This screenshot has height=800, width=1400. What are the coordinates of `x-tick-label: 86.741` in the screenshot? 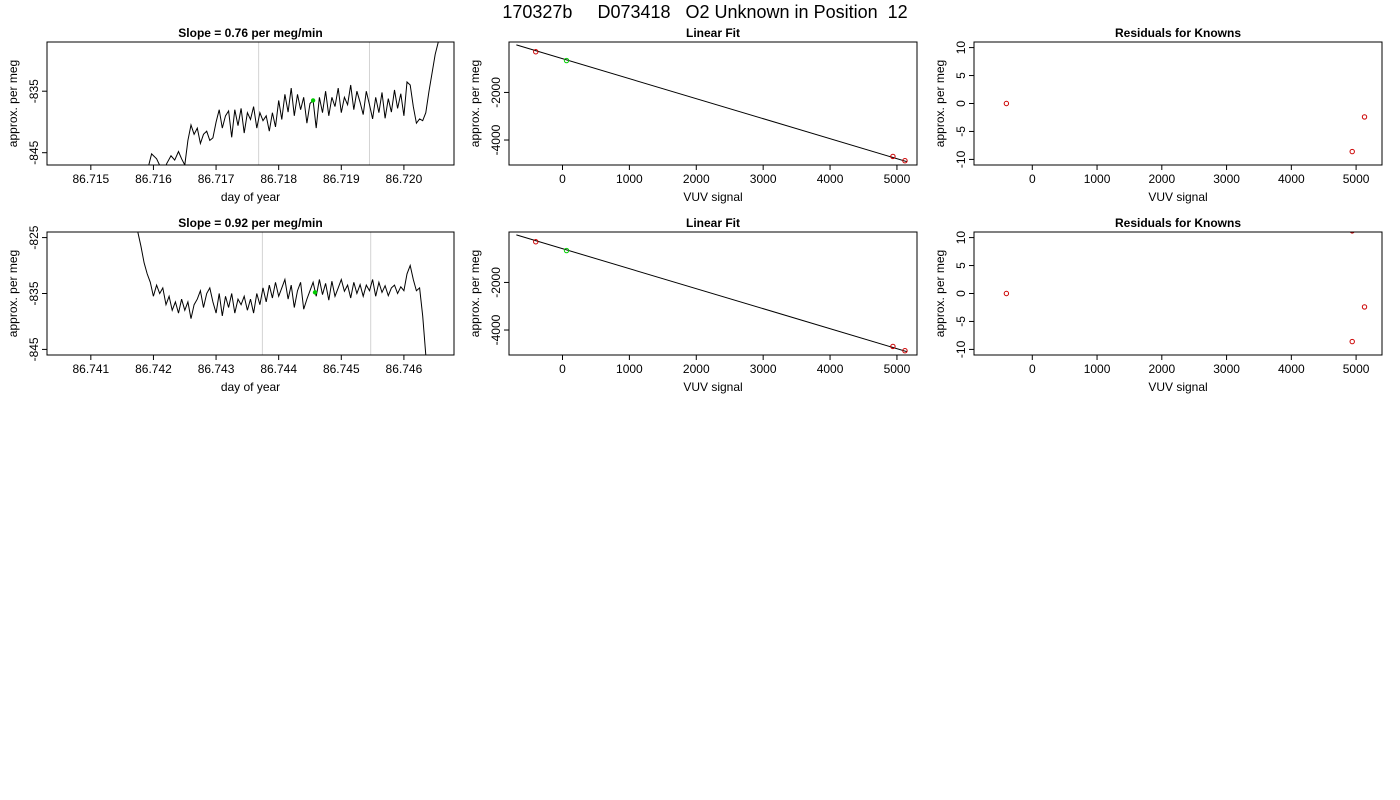 It's located at (90, 369).